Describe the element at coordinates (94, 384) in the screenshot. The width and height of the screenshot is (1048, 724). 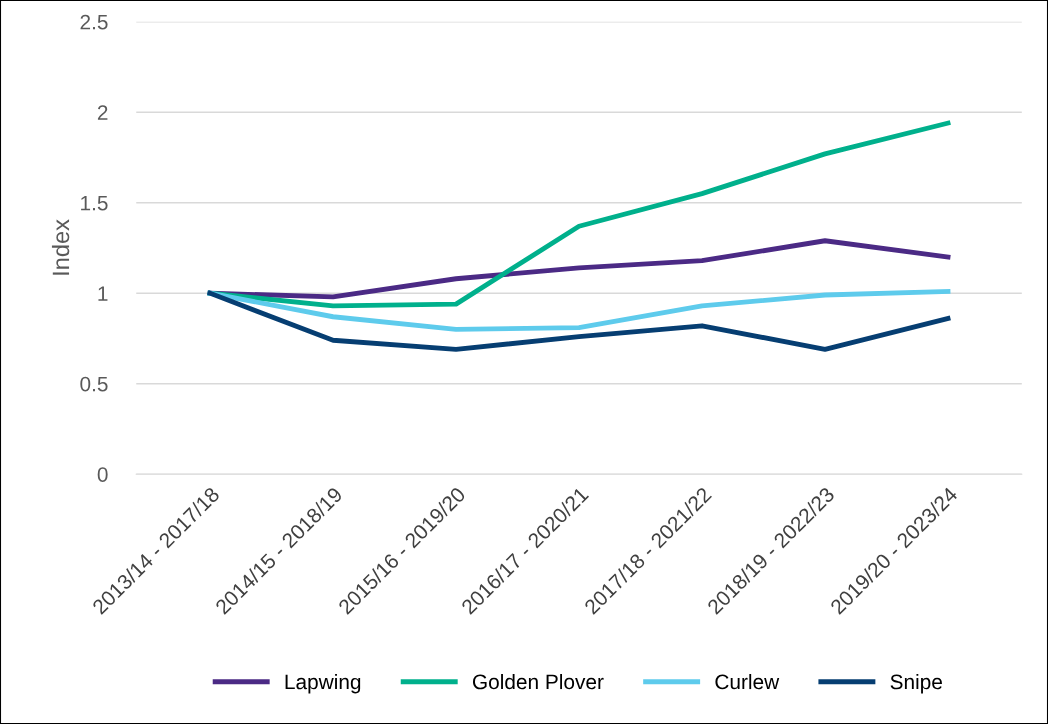
I see `y-tick-label: 0.5` at that location.